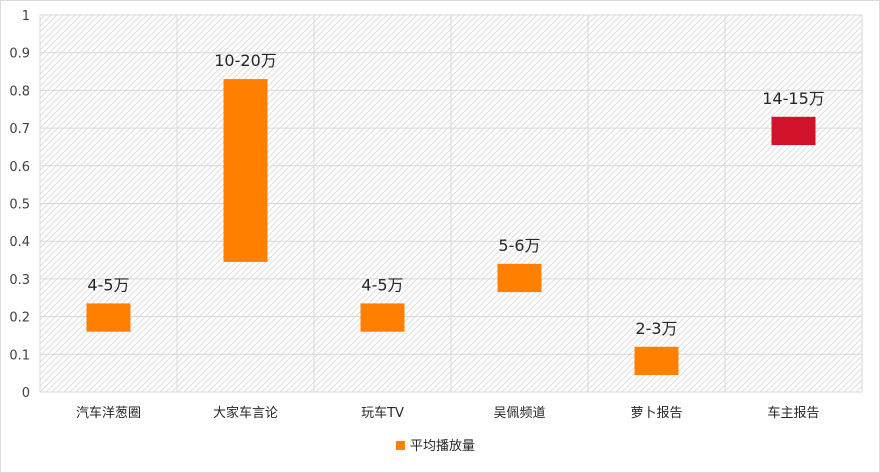 Image resolution: width=880 pixels, height=473 pixels. I want to click on y-tick-label: 0.4, so click(19, 242).